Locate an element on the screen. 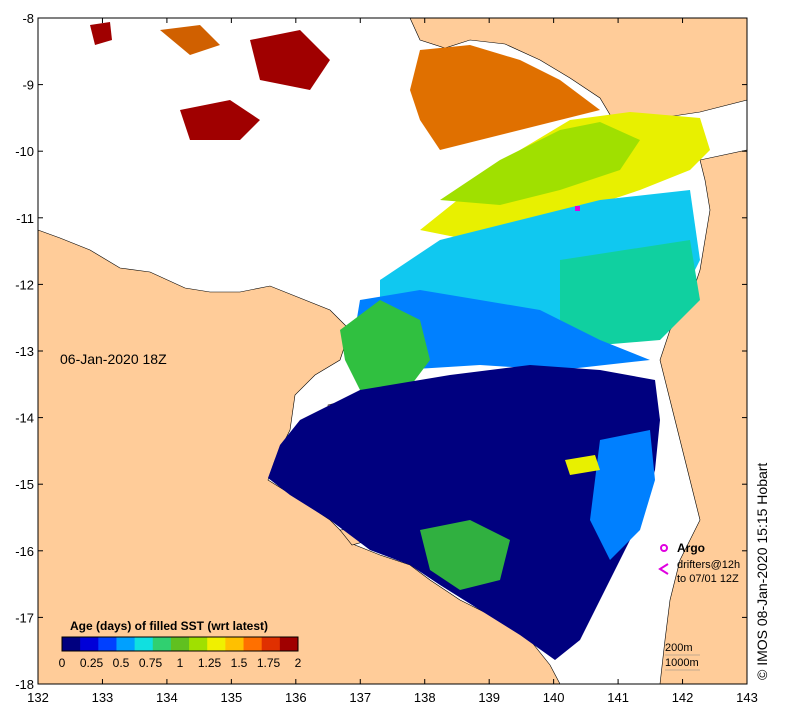 This screenshot has height=716, width=791. colorbar-tick-label: 1.25 is located at coordinates (210, 663).